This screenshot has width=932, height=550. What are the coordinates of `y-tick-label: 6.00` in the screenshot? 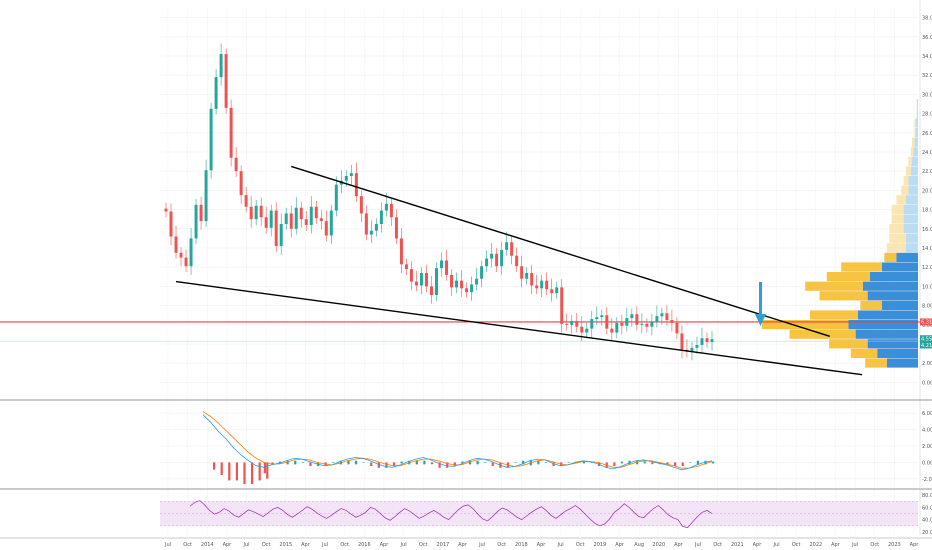 It's located at (927, 326).